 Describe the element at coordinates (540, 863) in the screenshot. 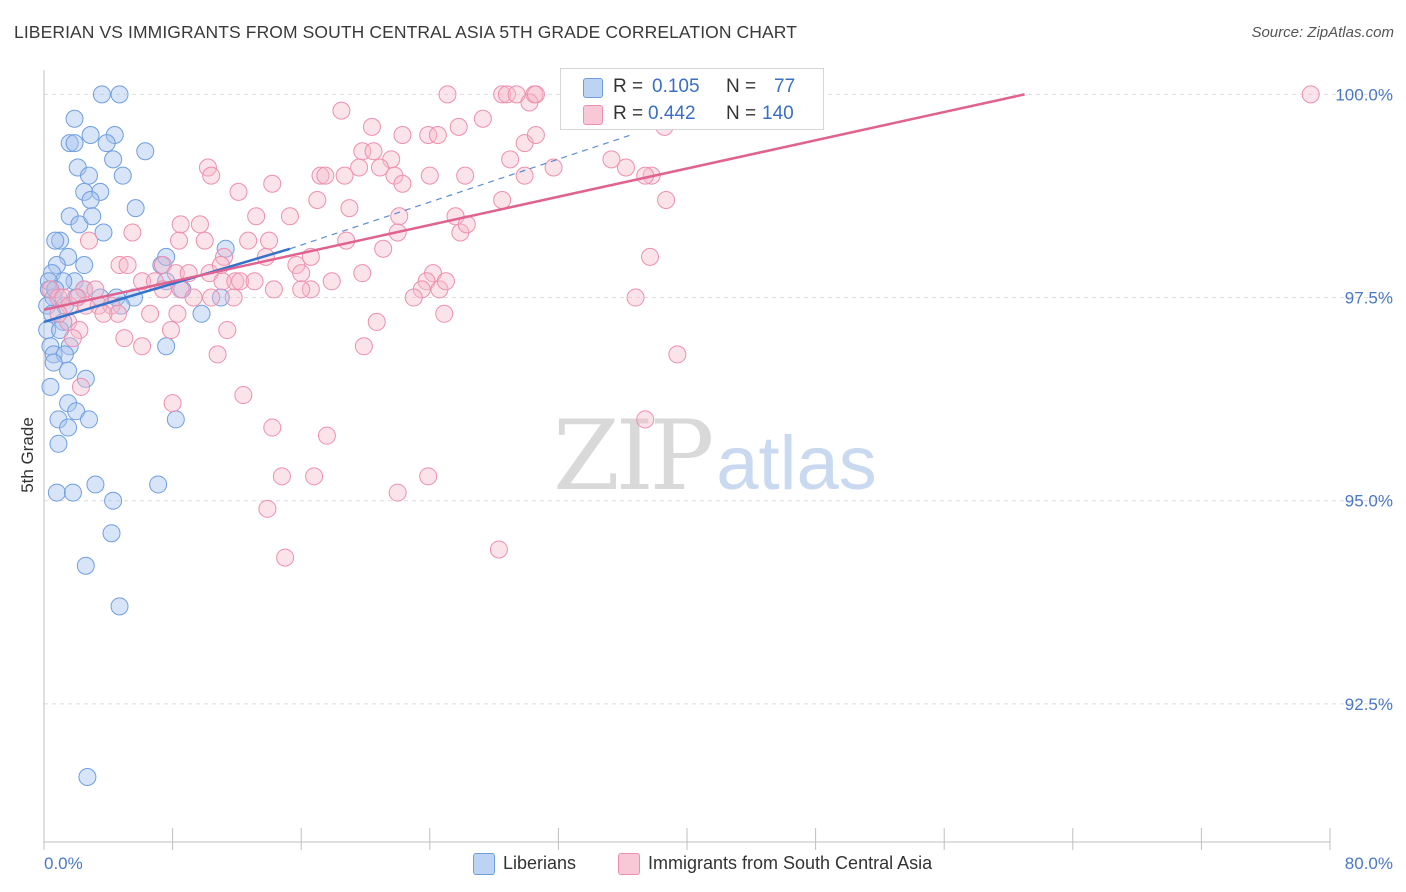

I see `bottom-legend-label-liberians: Liberians` at that location.